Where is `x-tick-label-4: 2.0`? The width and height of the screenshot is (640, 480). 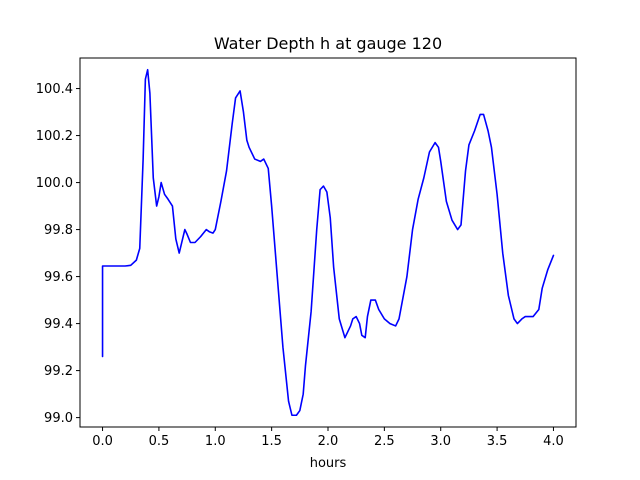 x-tick-label-4: 2.0 is located at coordinates (328, 441).